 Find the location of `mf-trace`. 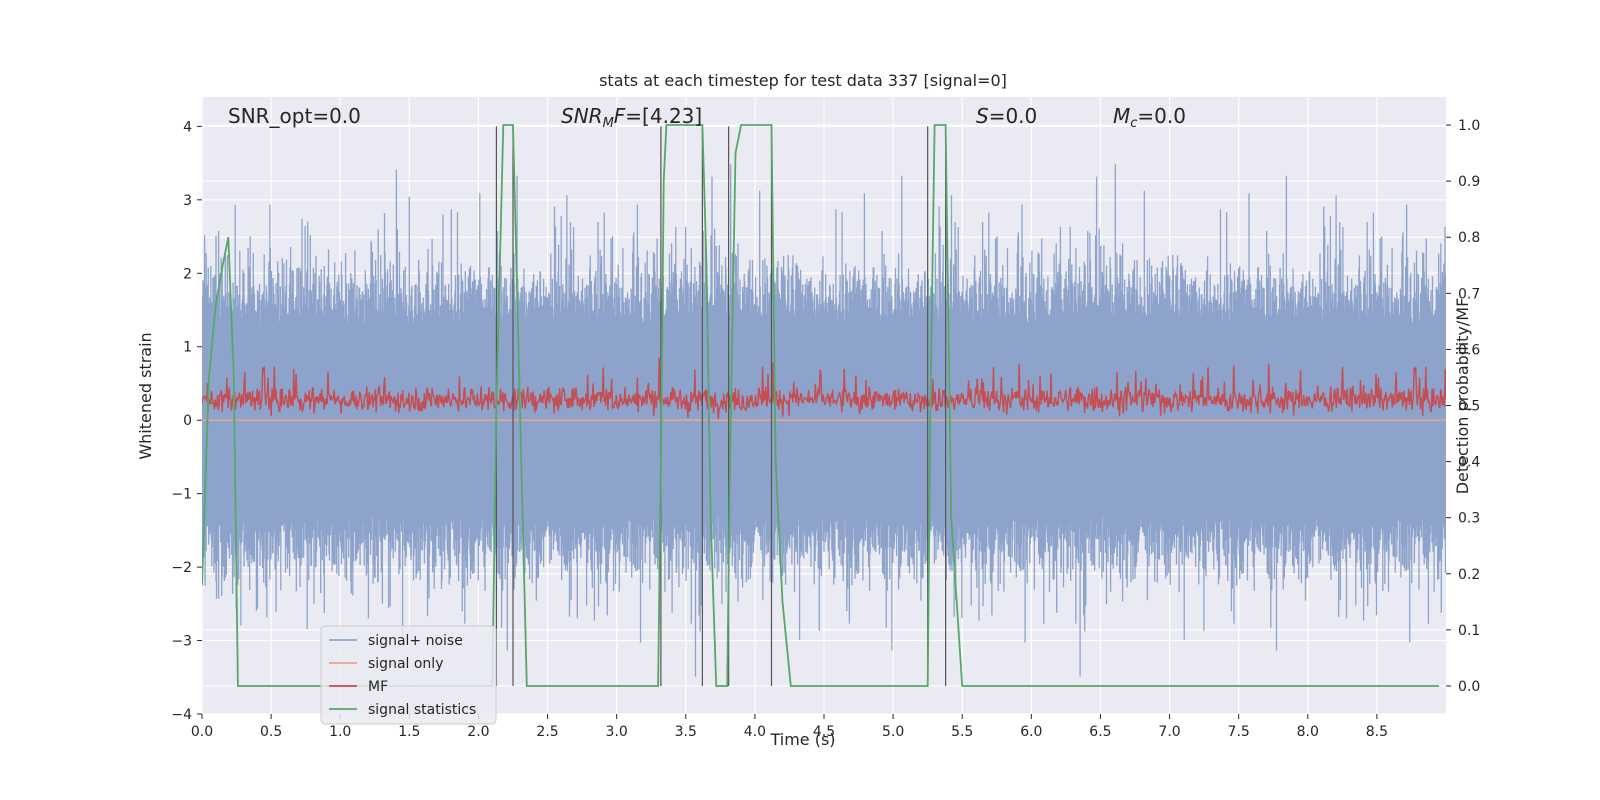

mf-trace is located at coordinates (824, 388).